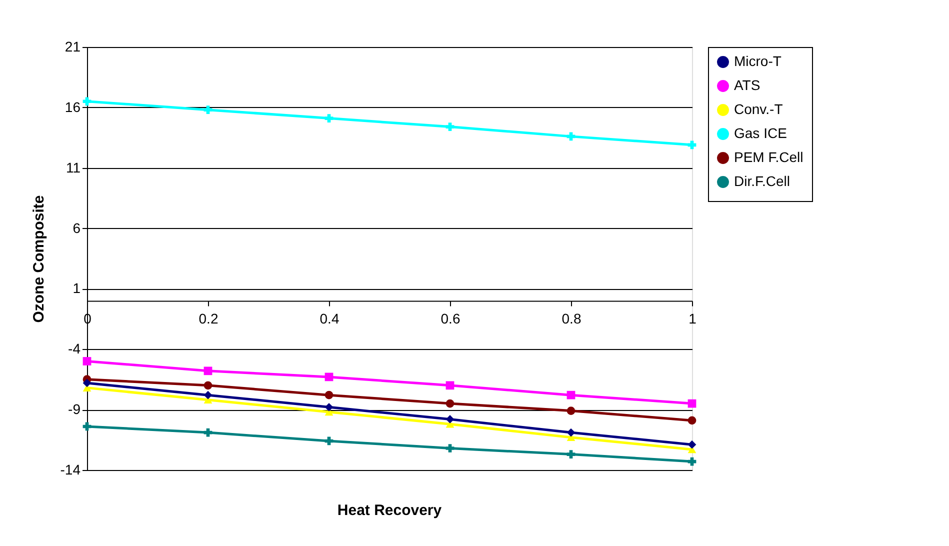  I want to click on legend-label: Micro-T, so click(758, 61).